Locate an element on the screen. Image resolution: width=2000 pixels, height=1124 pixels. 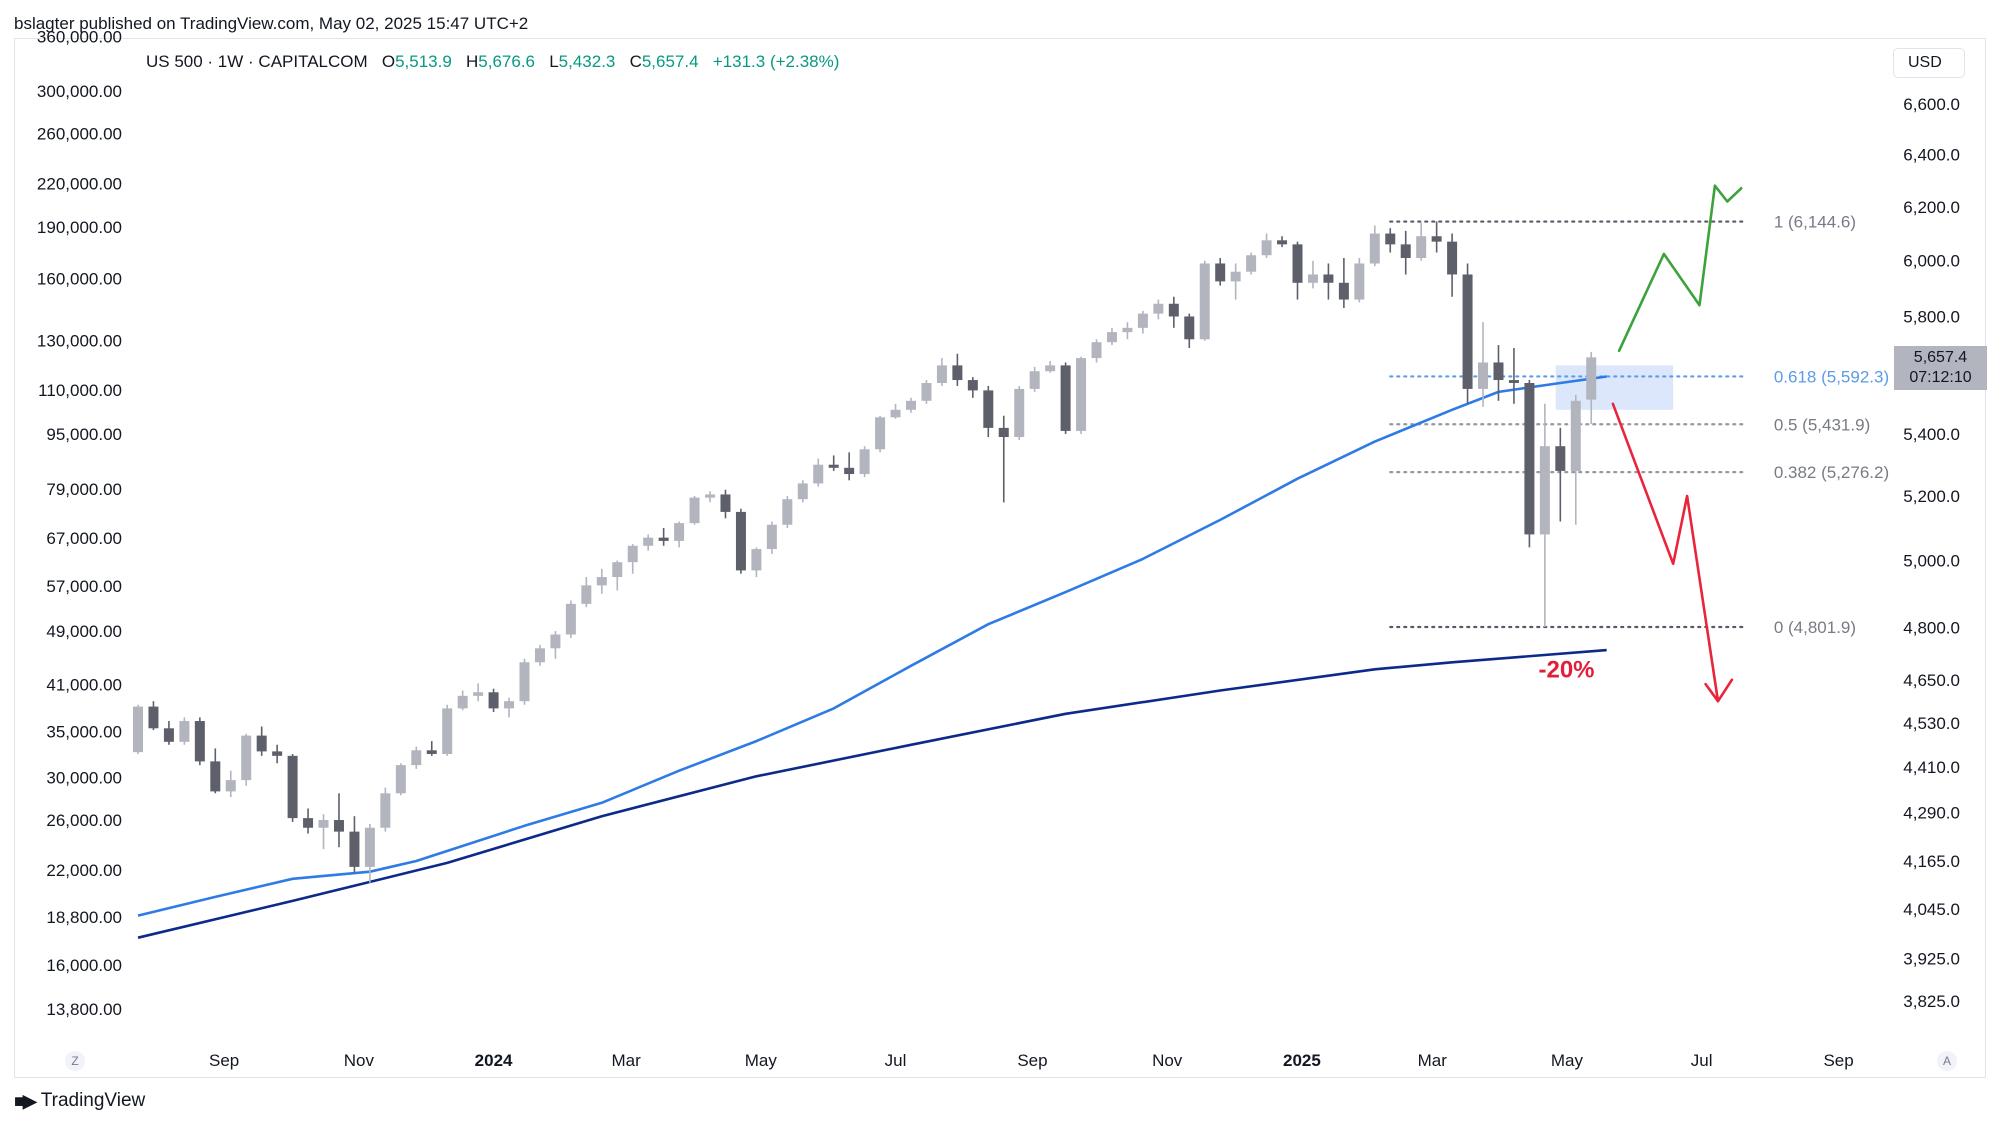
bearish-scenario-arrow is located at coordinates (1672, 552).